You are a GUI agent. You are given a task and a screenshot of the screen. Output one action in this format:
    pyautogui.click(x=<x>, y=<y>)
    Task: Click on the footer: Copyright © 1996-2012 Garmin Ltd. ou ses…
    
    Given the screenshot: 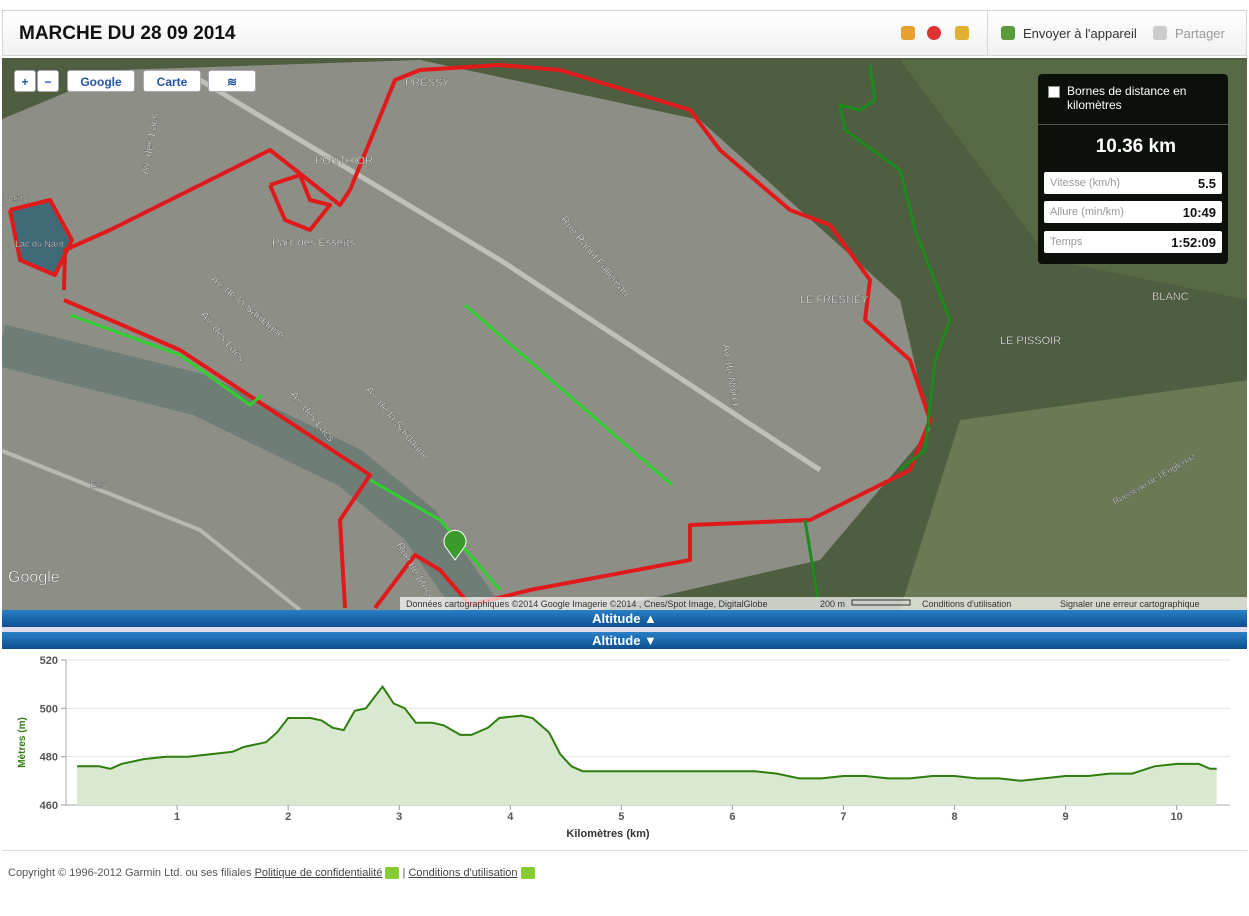 What is the action you would take?
    pyautogui.click(x=271, y=873)
    